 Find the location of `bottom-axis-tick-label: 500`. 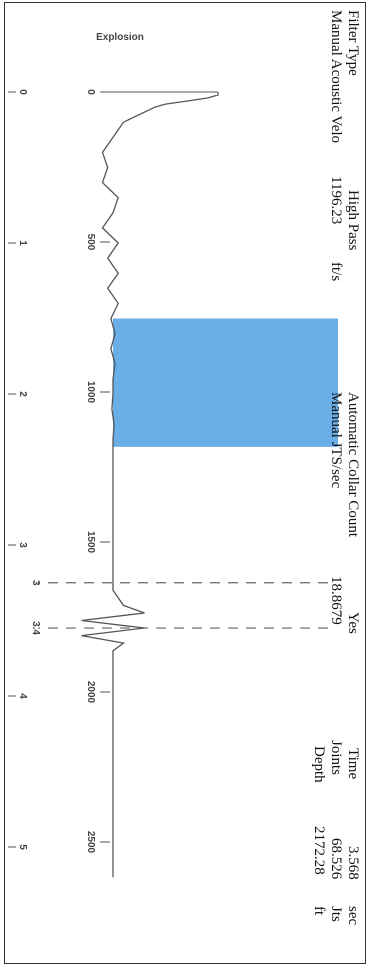

bottom-axis-tick-label: 500 is located at coordinates (90, 242).